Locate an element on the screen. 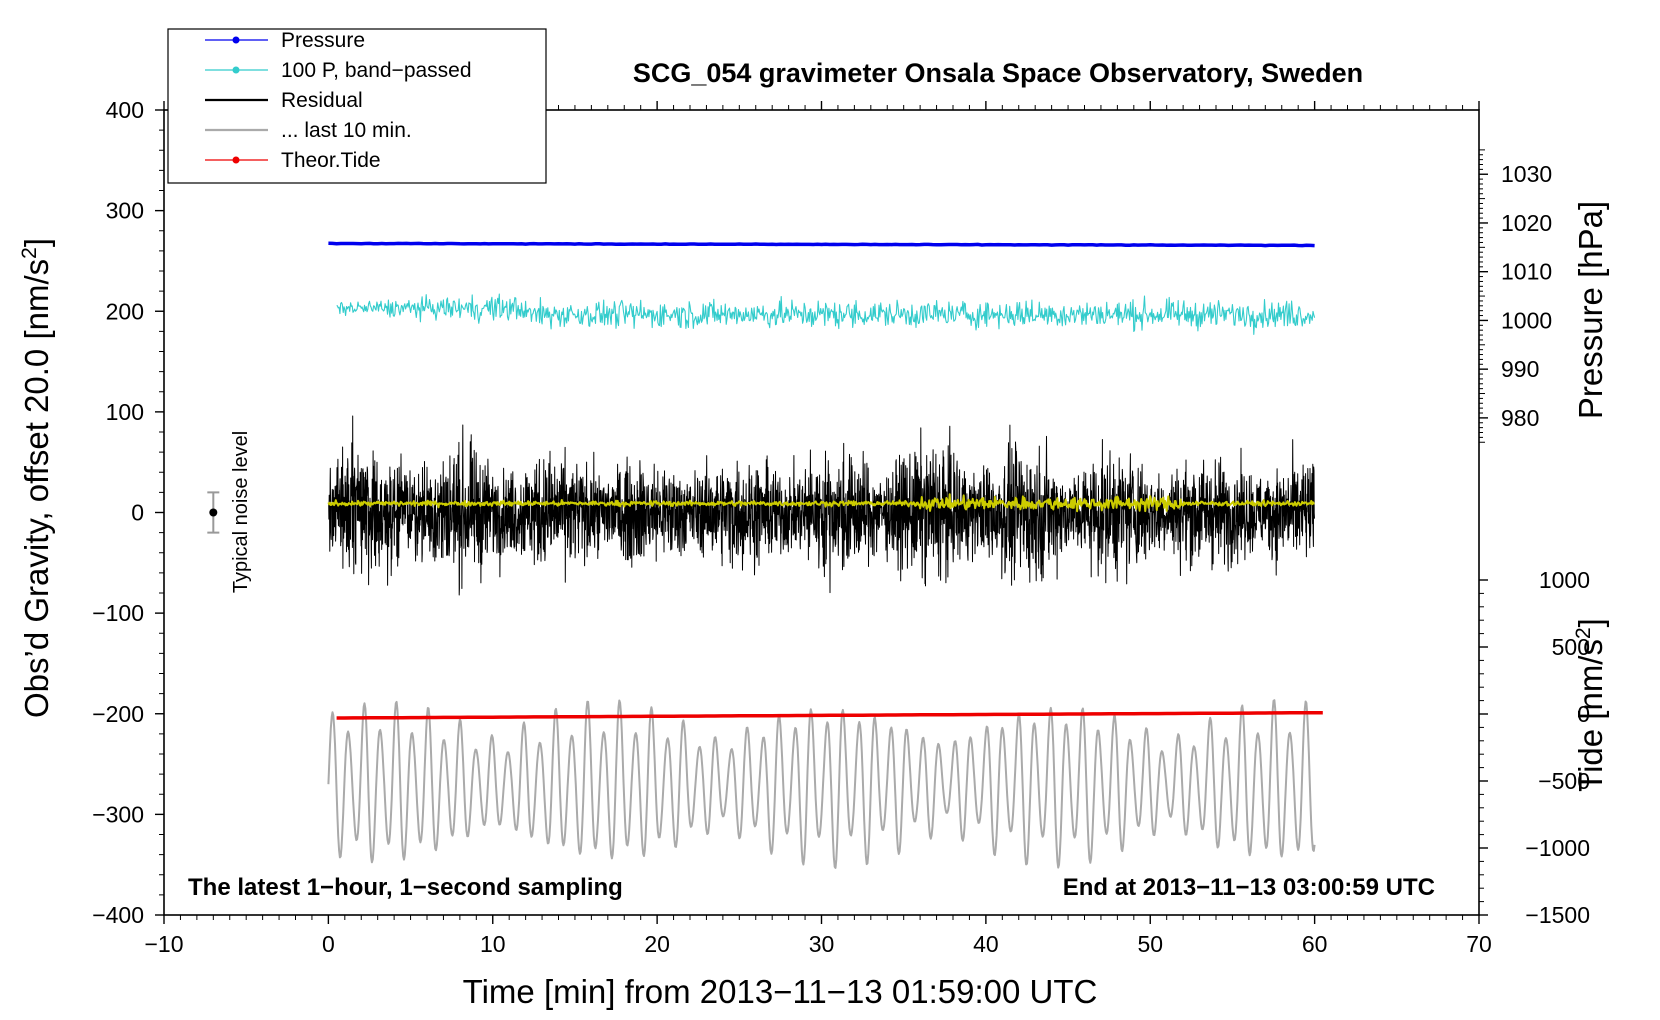 Image resolution: width=1660 pixels, height=1020 pixels. legend-box is located at coordinates (357, 106).